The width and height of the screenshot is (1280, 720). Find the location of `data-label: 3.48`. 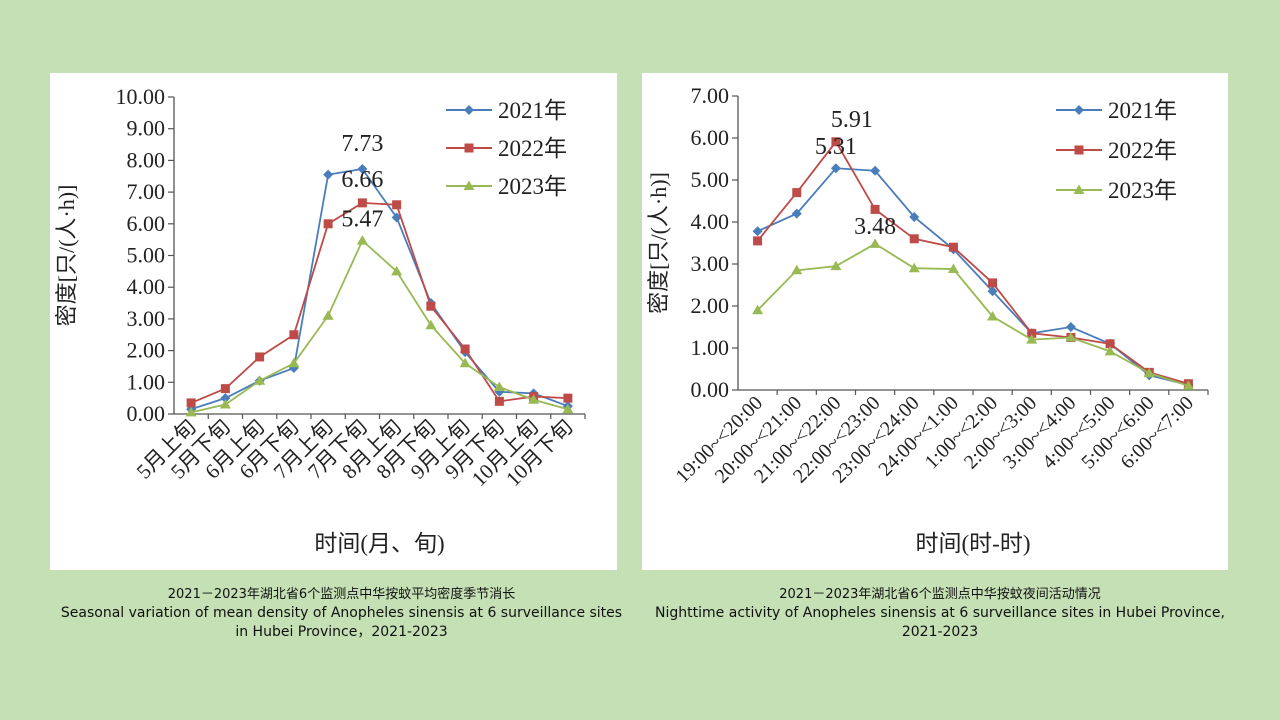

data-label: 3.48 is located at coordinates (875, 227).